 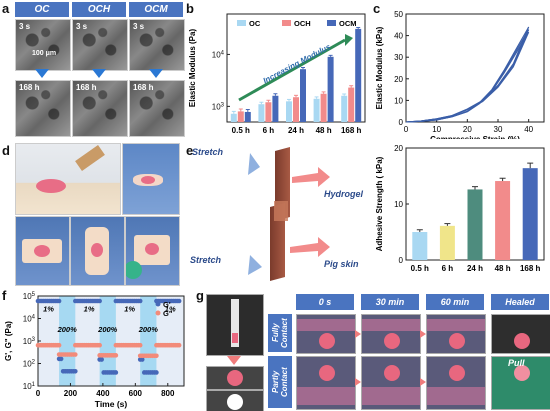 What do you see at coordinates (296, 130) in the screenshot?
I see `x-tick-label: 24 h` at bounding box center [296, 130].